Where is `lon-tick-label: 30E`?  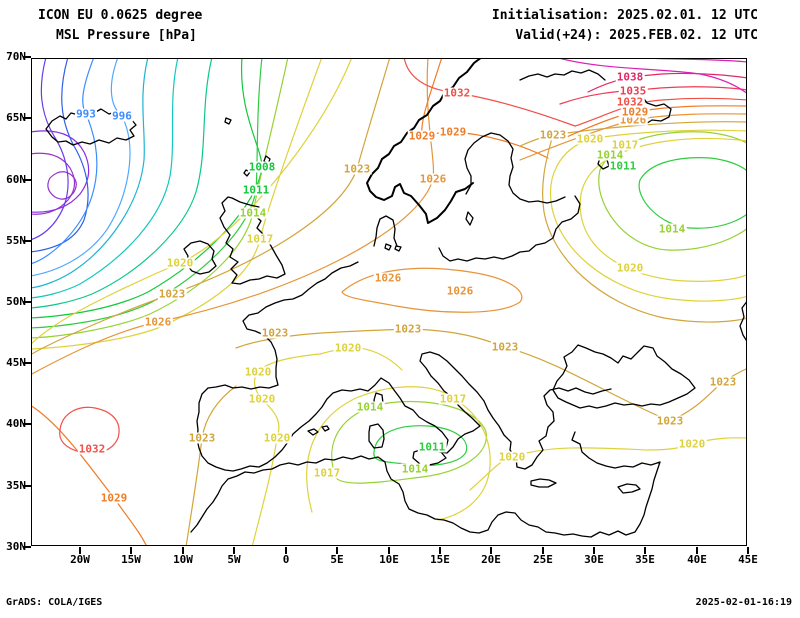
lon-tick-label: 30E is located at coordinates (594, 559).